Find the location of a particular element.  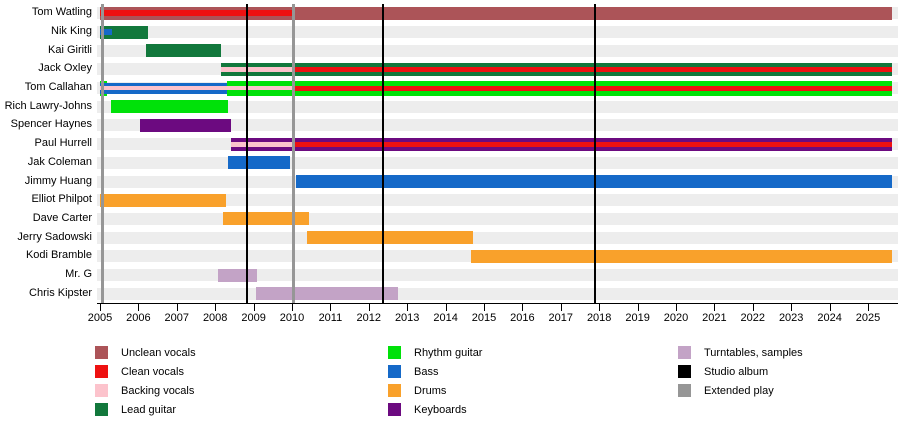

axis-tick-label: 2006 is located at coordinates (138, 318).